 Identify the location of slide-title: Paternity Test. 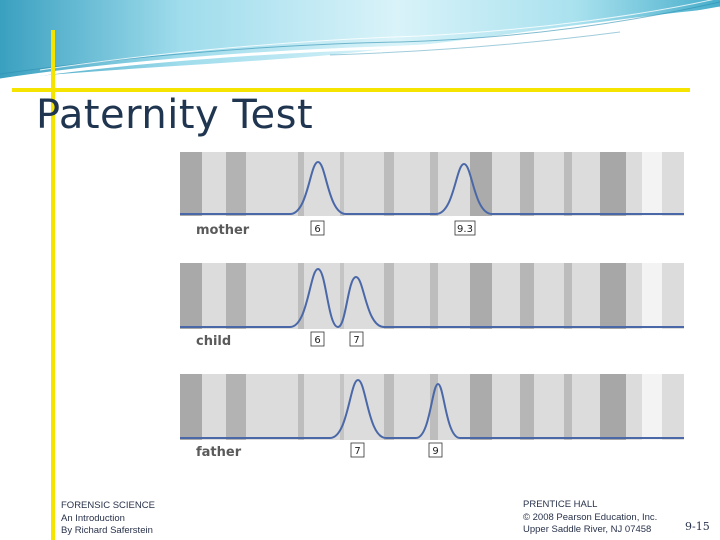
(175, 115).